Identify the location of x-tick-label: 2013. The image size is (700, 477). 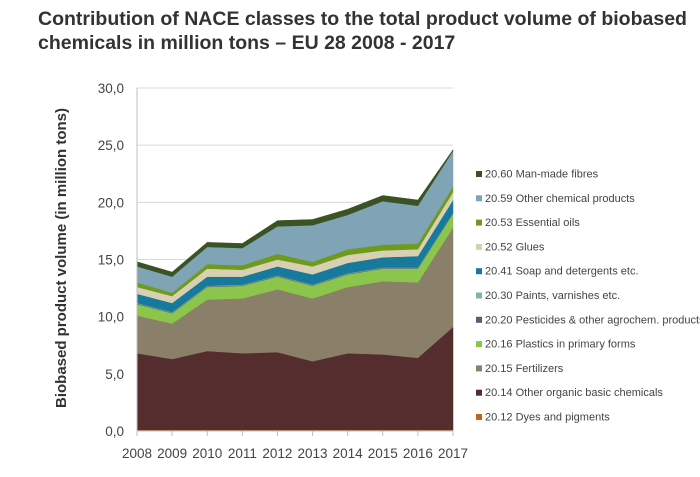
(313, 453).